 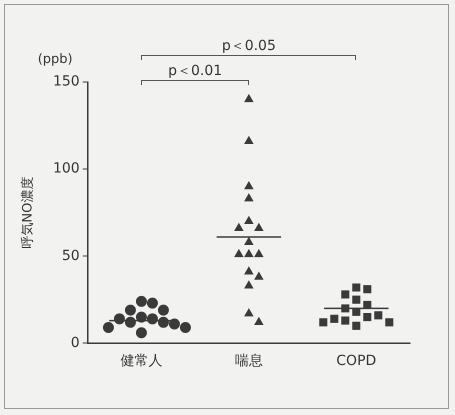 What do you see at coordinates (141, 361) in the screenshot?
I see `x-tick-label: 健常人` at bounding box center [141, 361].